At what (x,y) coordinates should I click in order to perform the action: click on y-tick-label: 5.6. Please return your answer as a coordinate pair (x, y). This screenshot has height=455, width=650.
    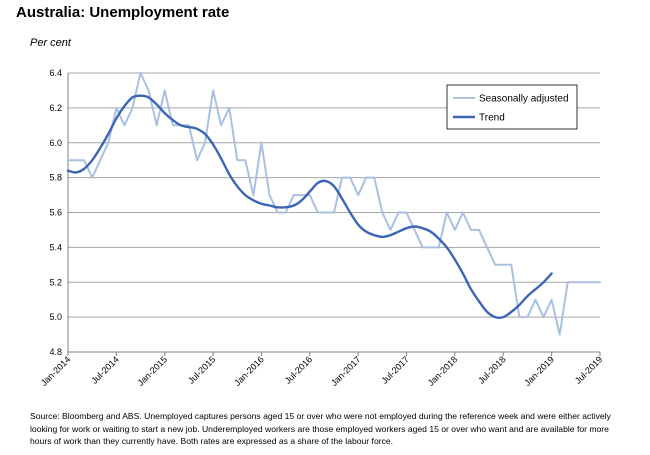
    Looking at the image, I should click on (55, 213).